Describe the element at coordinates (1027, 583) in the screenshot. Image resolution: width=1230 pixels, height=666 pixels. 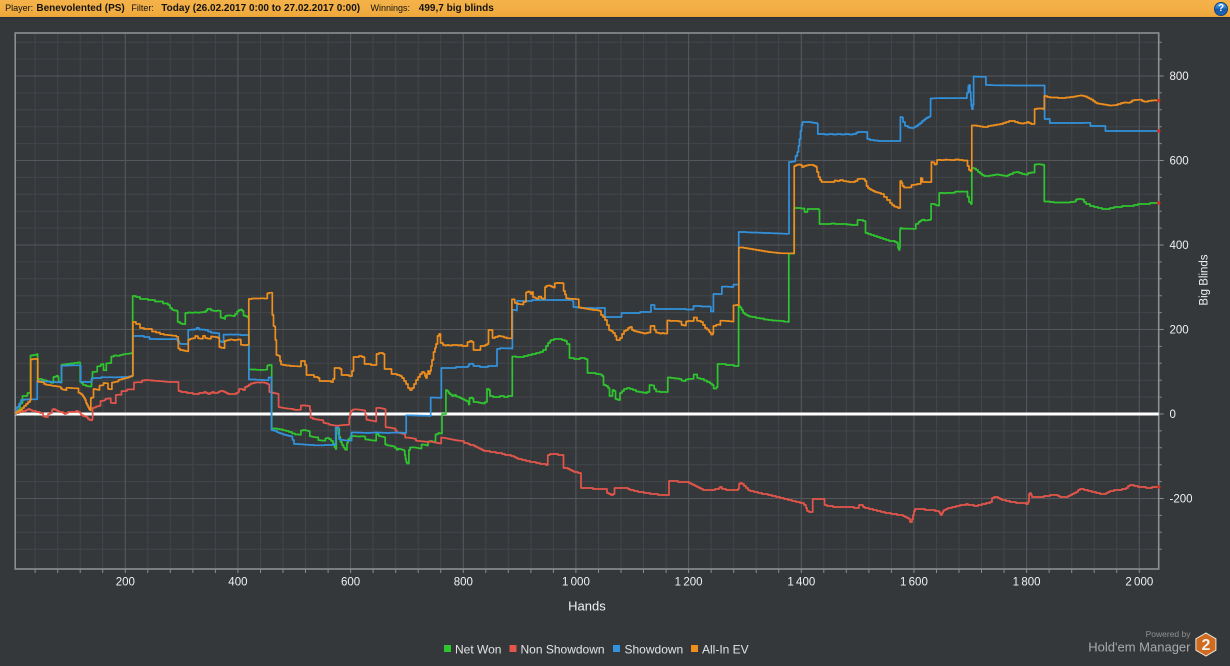
I see `svg-text: 1 800` at that location.